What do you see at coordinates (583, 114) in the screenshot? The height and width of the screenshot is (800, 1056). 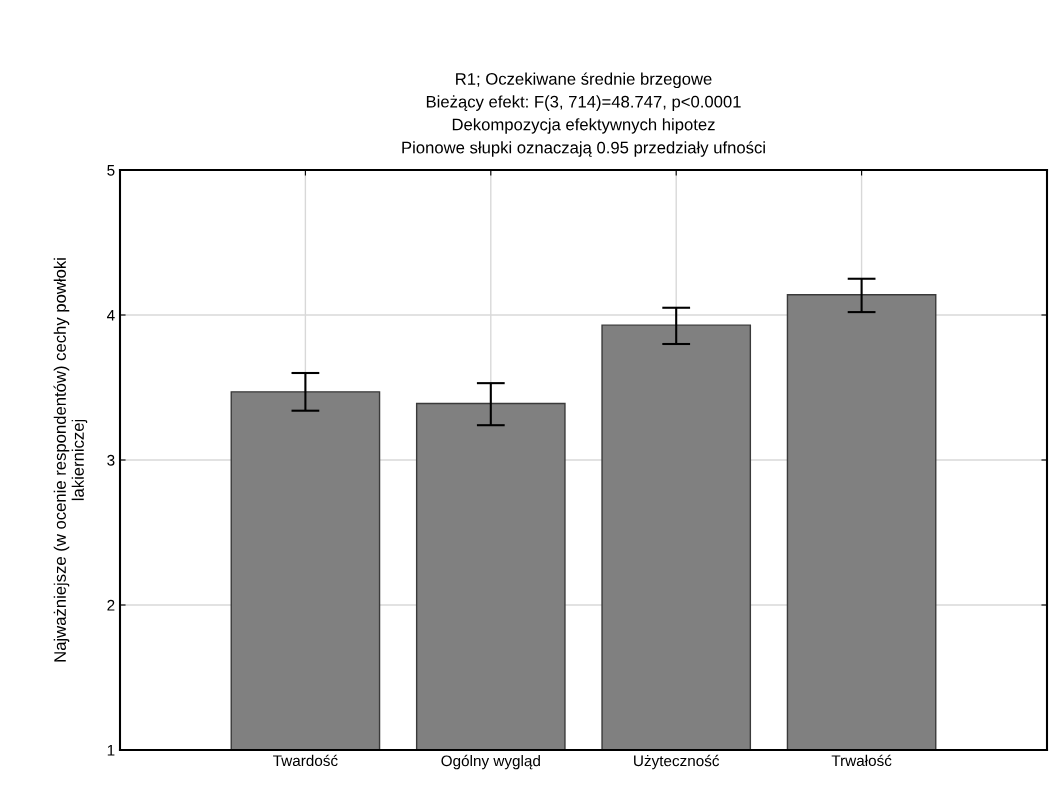 I see `chart-title: R1; Oczekiwane średnie brzegowe Bieżący efekt: F(3, 714)=48.747, p<0.0001 Dekompozycja efektywnych hipotez Pionowe słupki oznaczają 0.95 przedziały ufności` at bounding box center [583, 114].